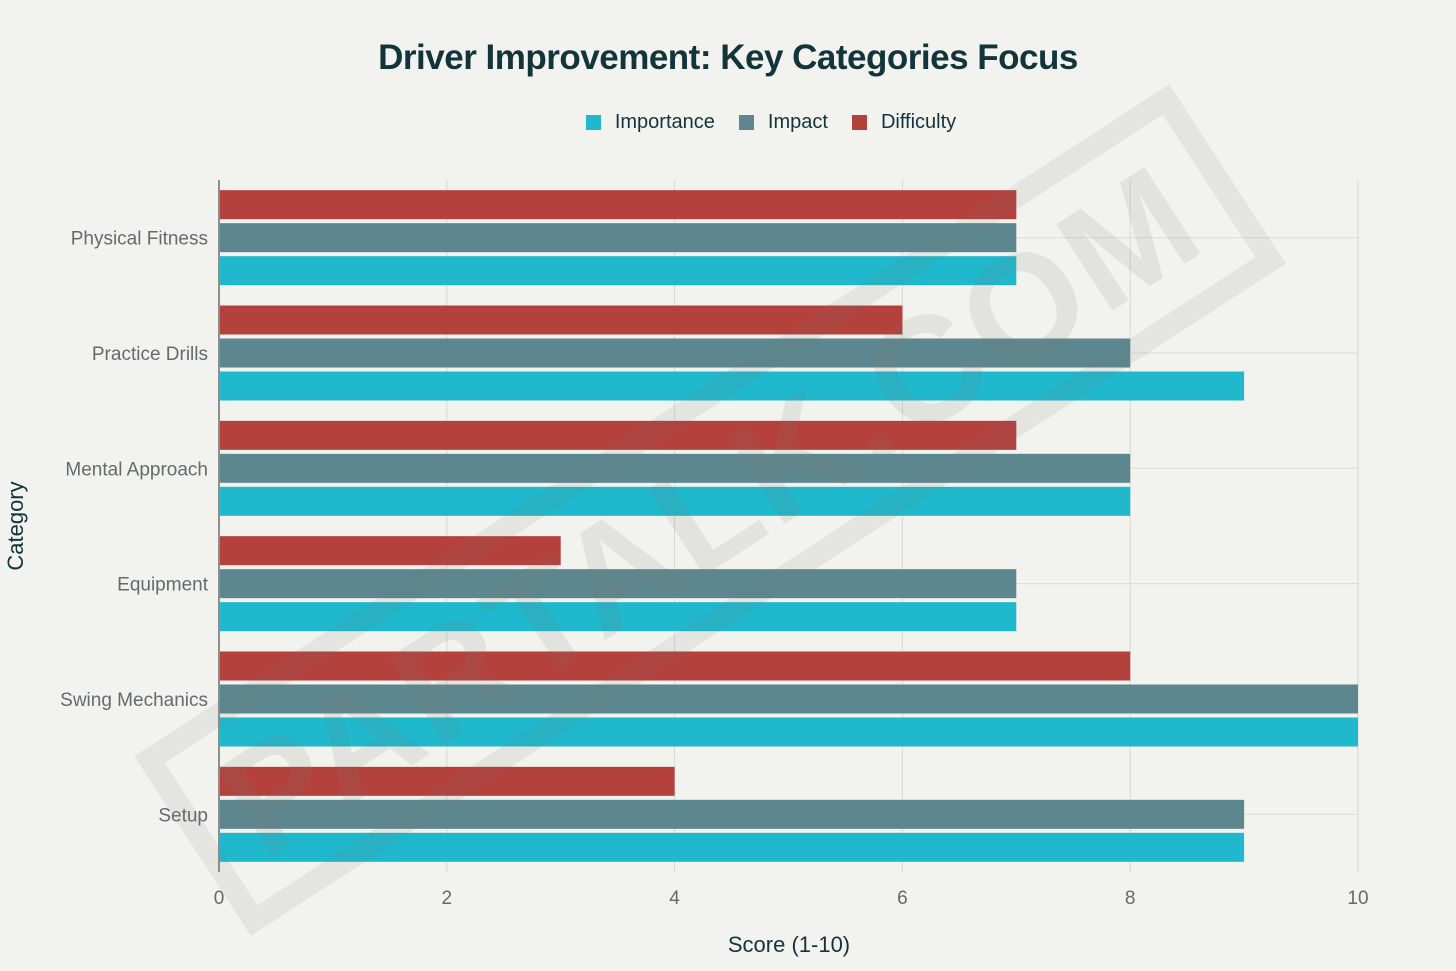 The height and width of the screenshot is (971, 1456). I want to click on y-tick-label: Swing Mechanics, so click(134, 700).